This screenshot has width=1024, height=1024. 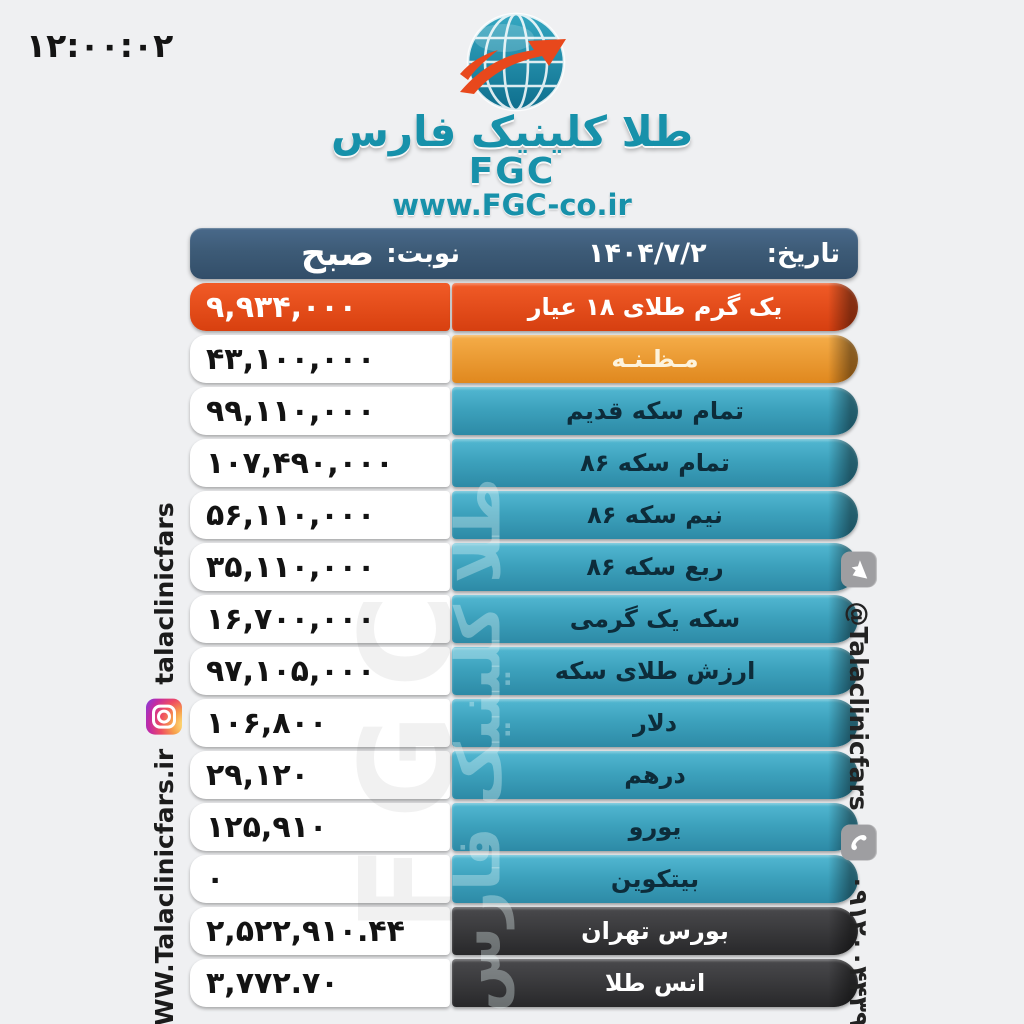 What do you see at coordinates (291, 619) in the screenshot?
I see `row-value-text: ۱۶,۷۰۰,۰۰۰` at bounding box center [291, 619].